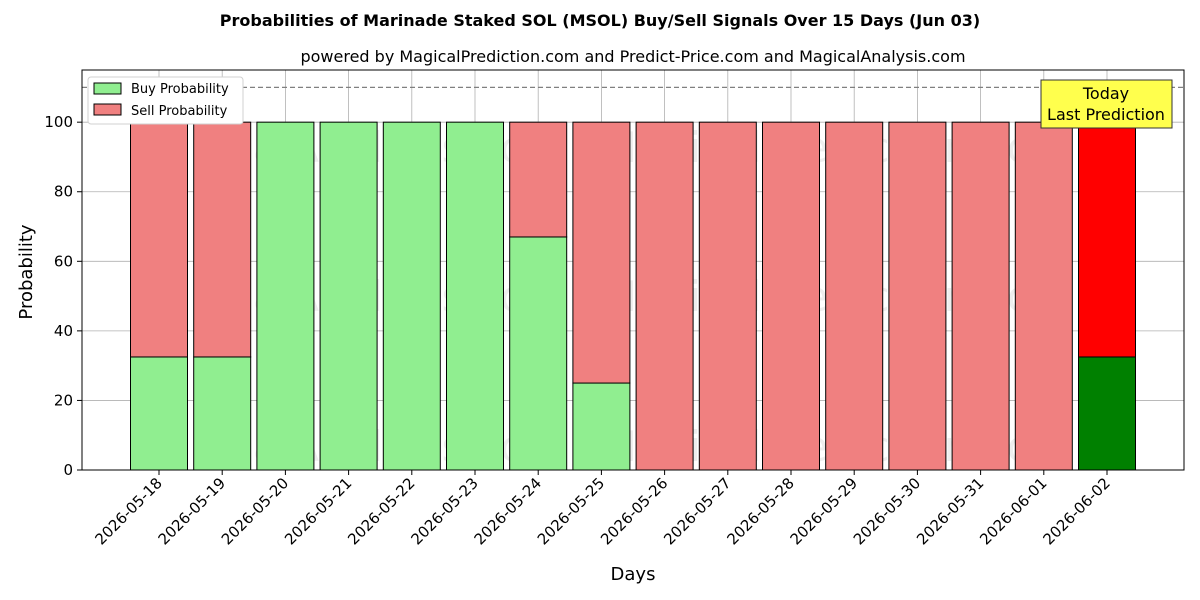  I want to click on x-tick-label: 2026-05-26, so click(634, 511).